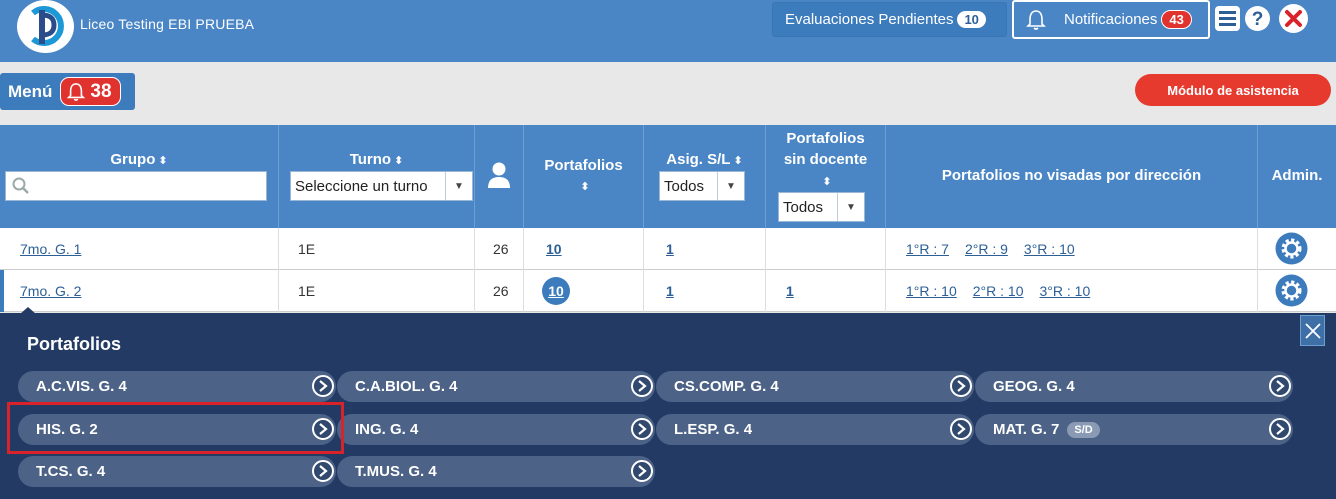 The height and width of the screenshot is (499, 1336). What do you see at coordinates (496, 471) in the screenshot?
I see `portafolio-item: T.MUS. G. 4` at bounding box center [496, 471].